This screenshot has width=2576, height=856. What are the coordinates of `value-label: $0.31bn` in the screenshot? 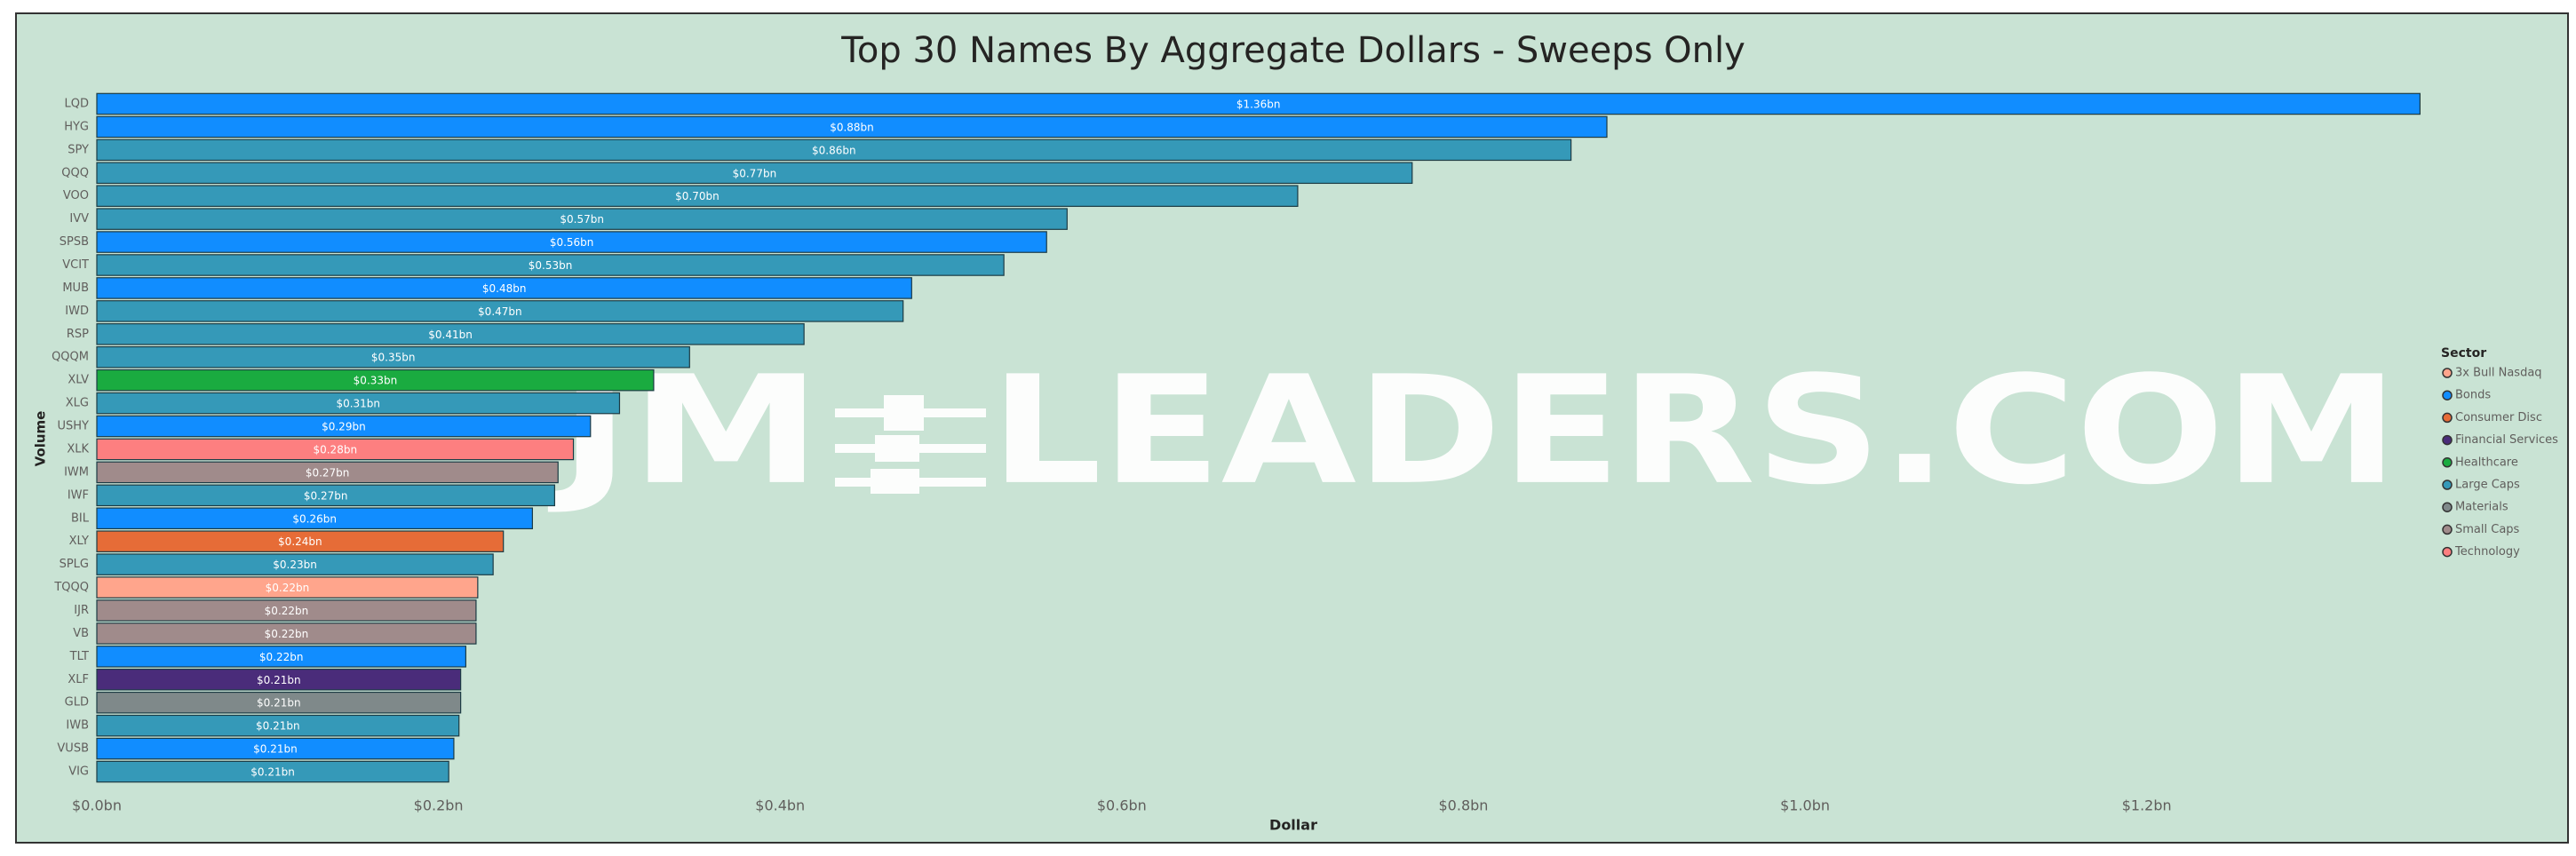 It's located at (358, 404).